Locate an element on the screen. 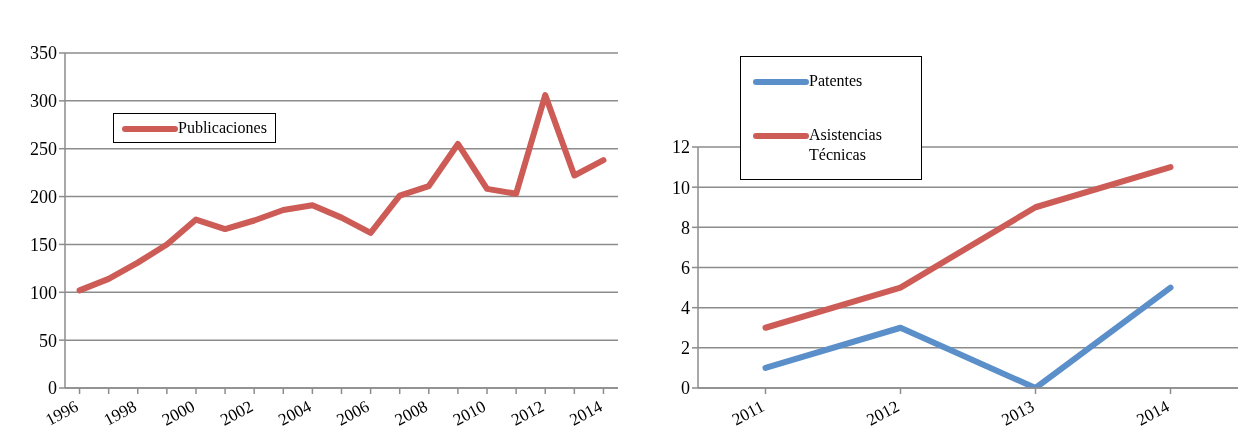  y-tick-label: 50 is located at coordinates (48, 340).